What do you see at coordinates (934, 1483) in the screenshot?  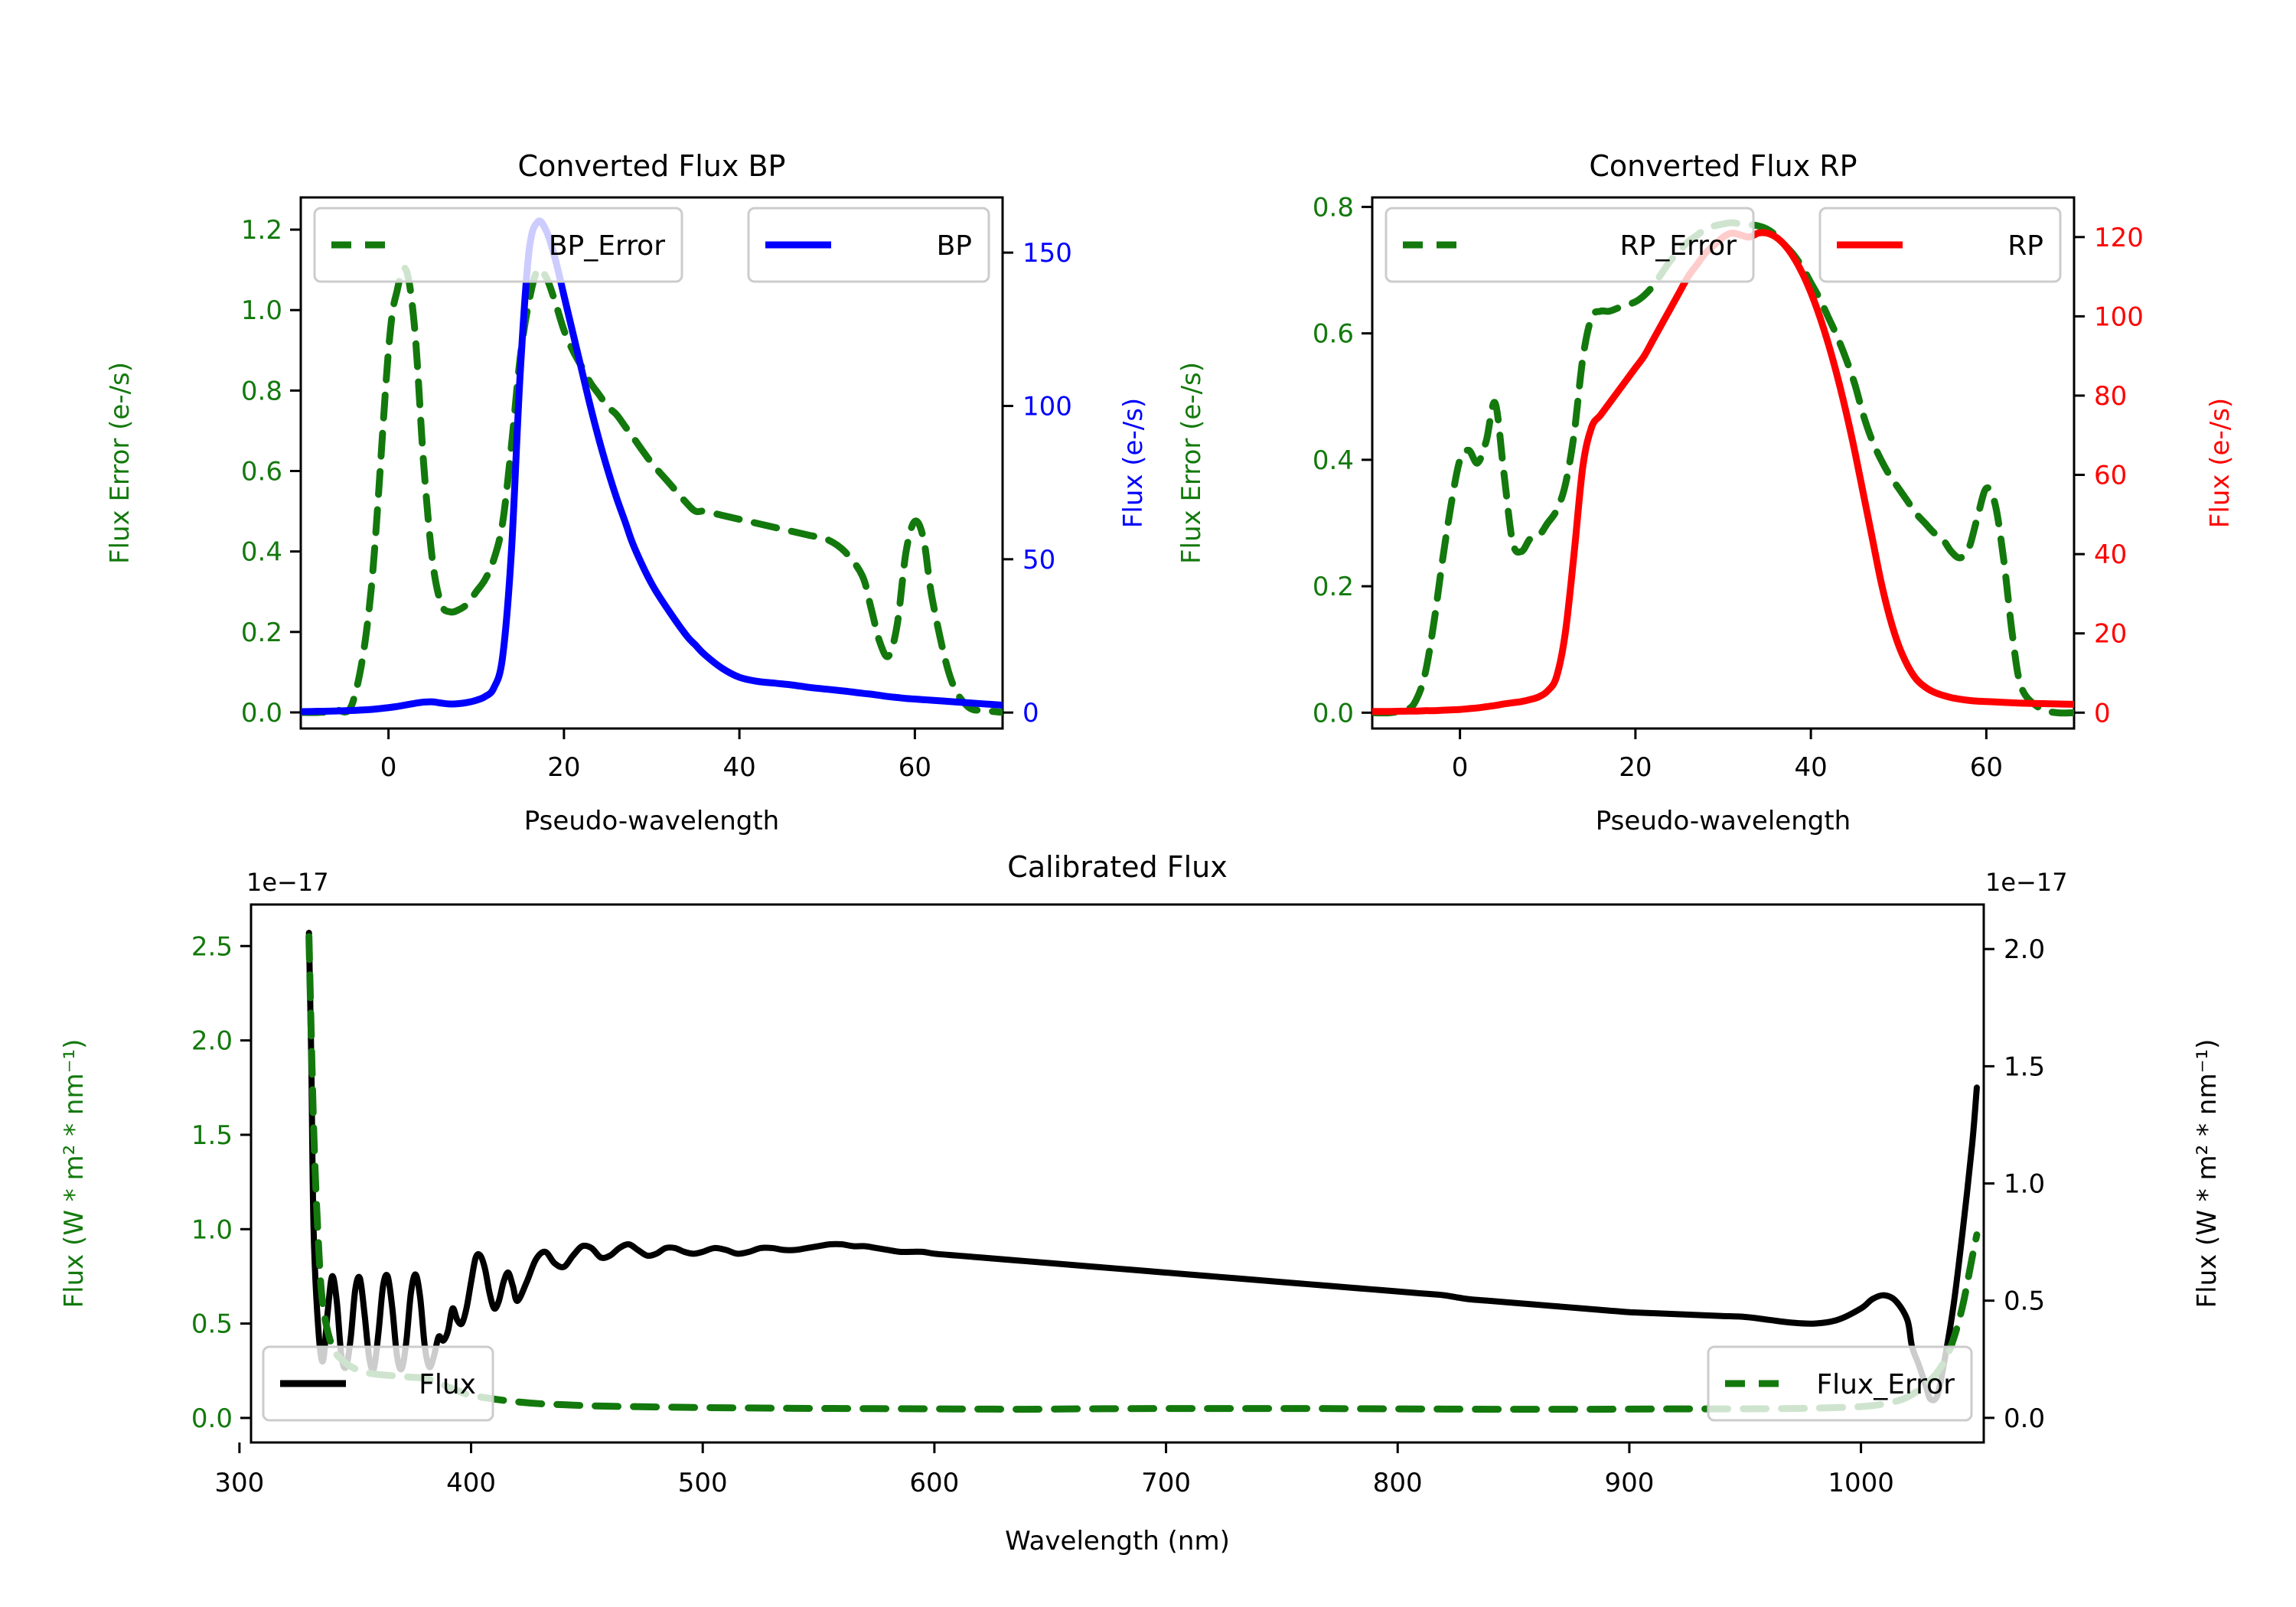 I see `x-tick-label: 600` at bounding box center [934, 1483].